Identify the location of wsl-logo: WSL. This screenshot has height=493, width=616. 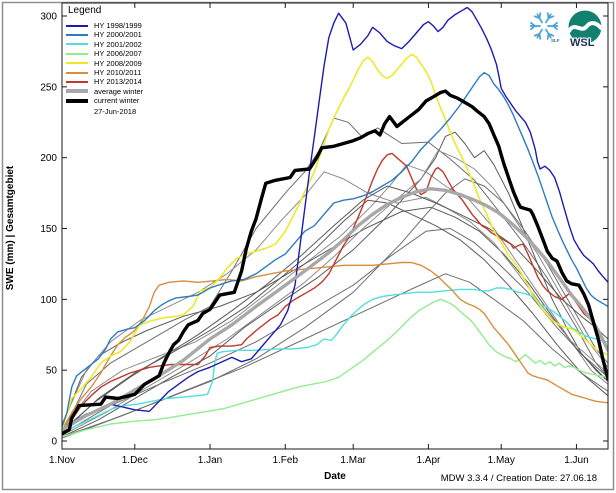
(585, 30).